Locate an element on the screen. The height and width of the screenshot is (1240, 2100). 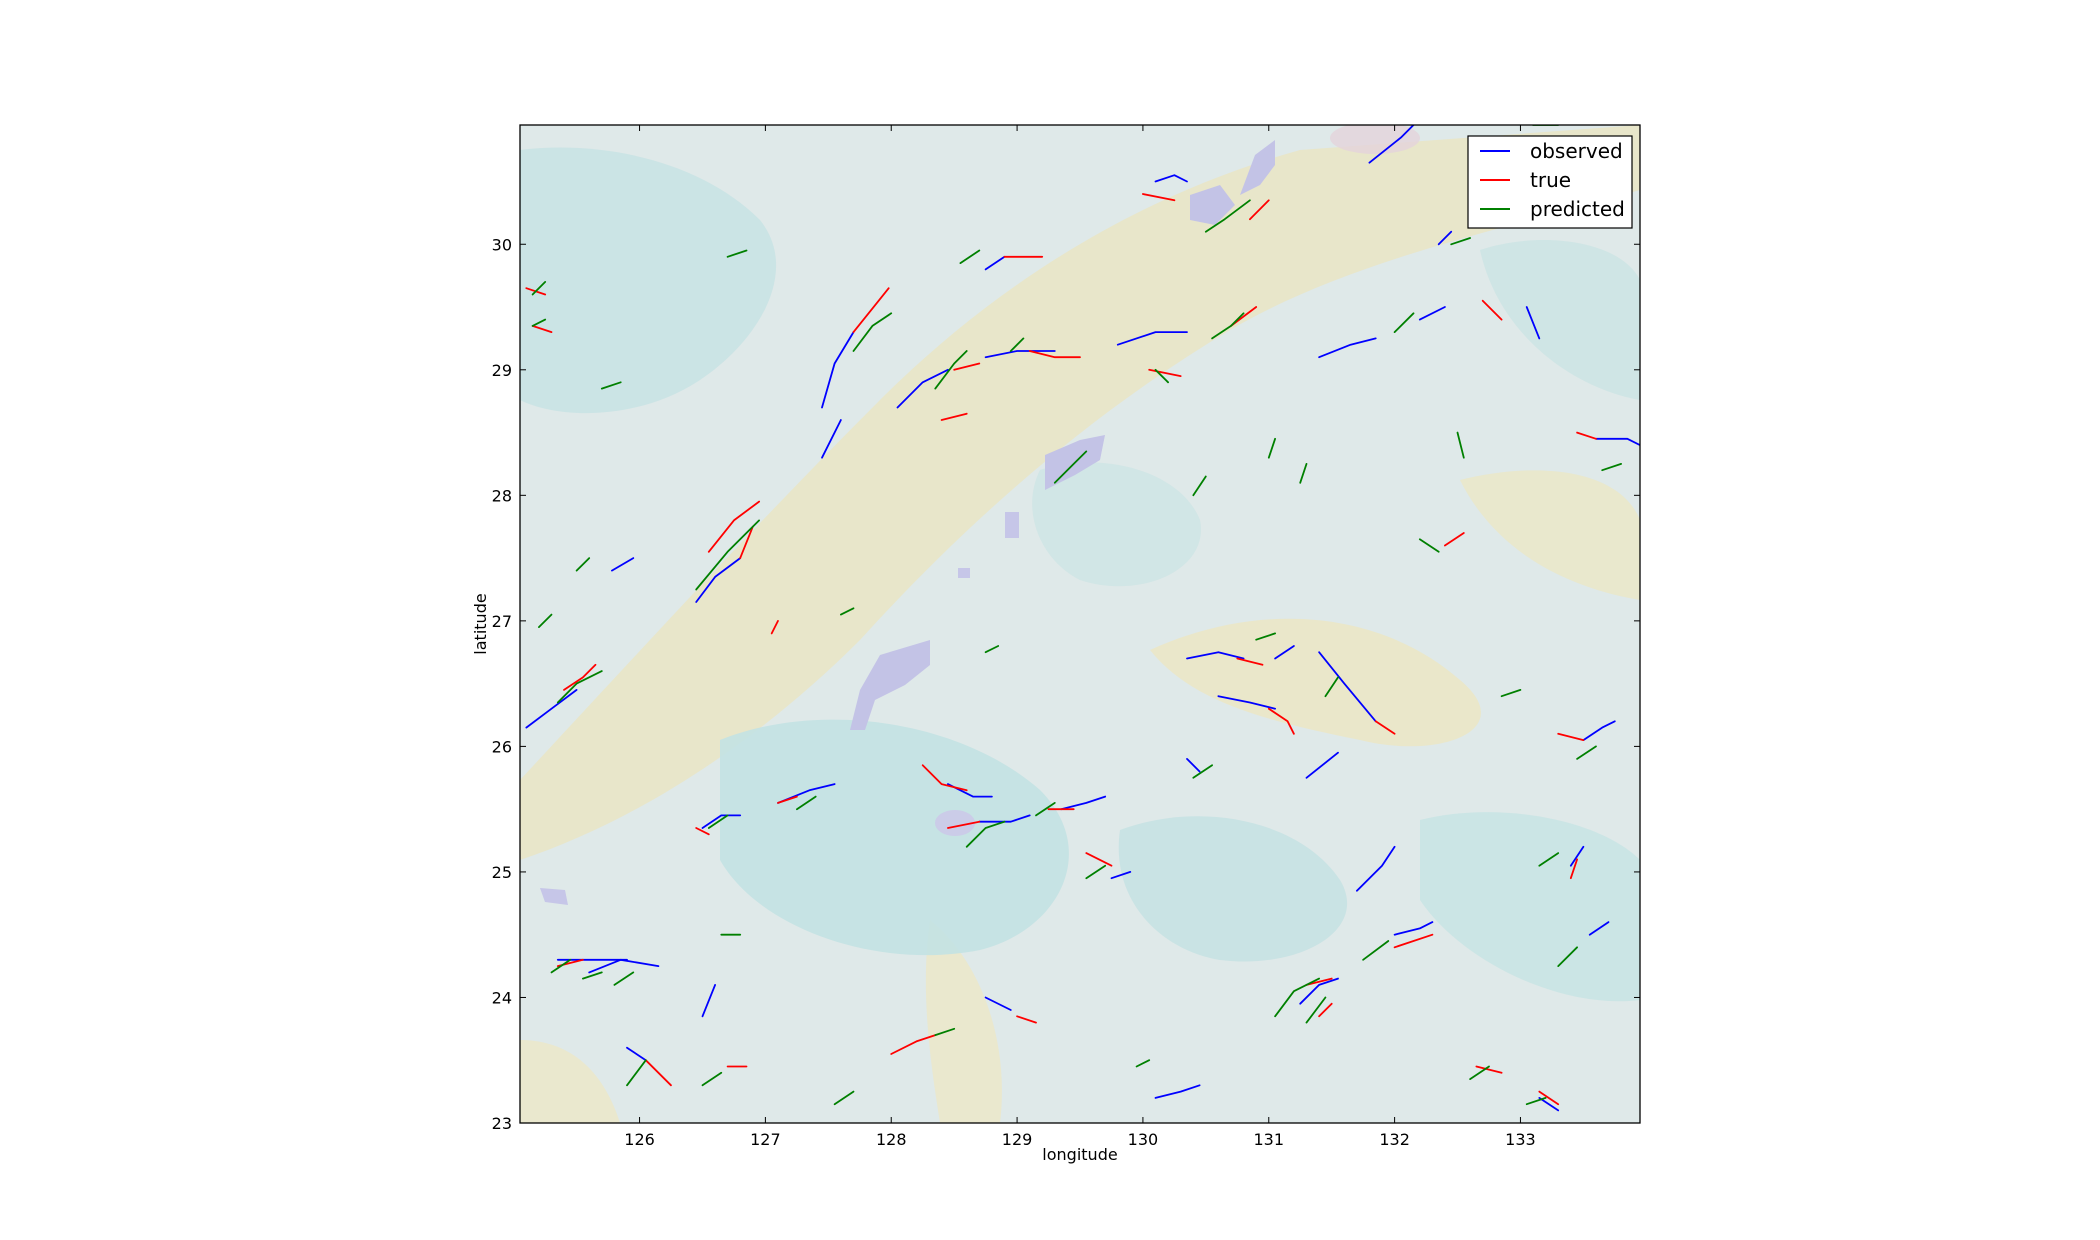
x-tick-label: 129 is located at coordinates (1017, 1139).